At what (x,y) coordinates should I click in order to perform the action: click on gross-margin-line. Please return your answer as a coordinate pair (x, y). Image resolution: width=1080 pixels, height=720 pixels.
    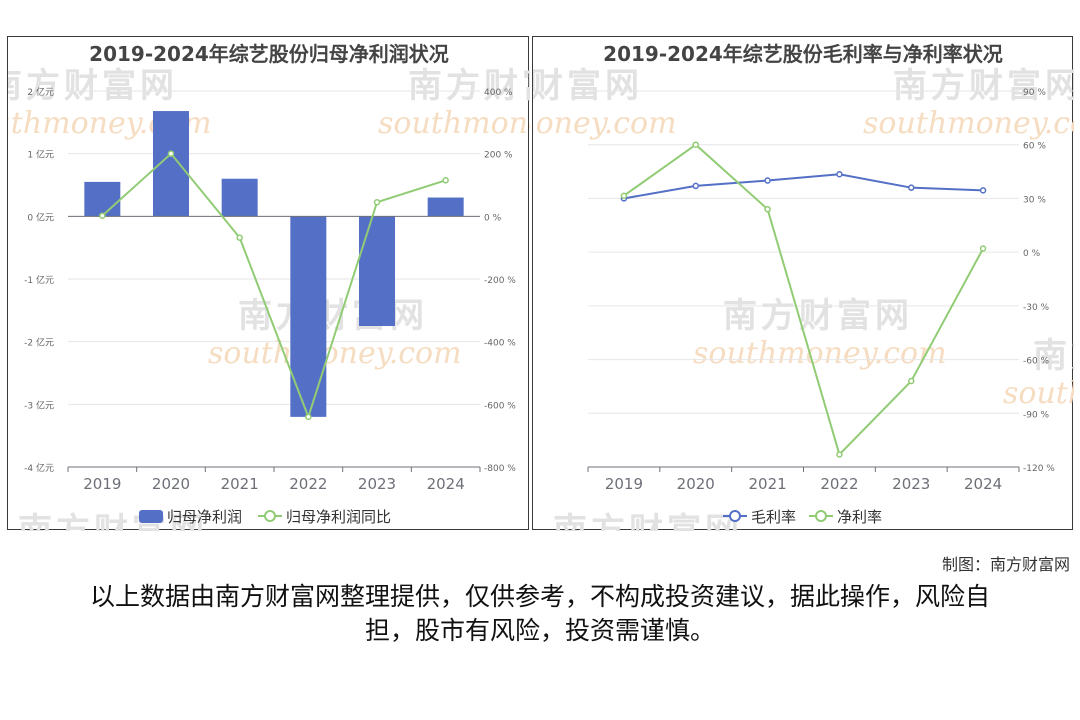
    Looking at the image, I should click on (803, 186).